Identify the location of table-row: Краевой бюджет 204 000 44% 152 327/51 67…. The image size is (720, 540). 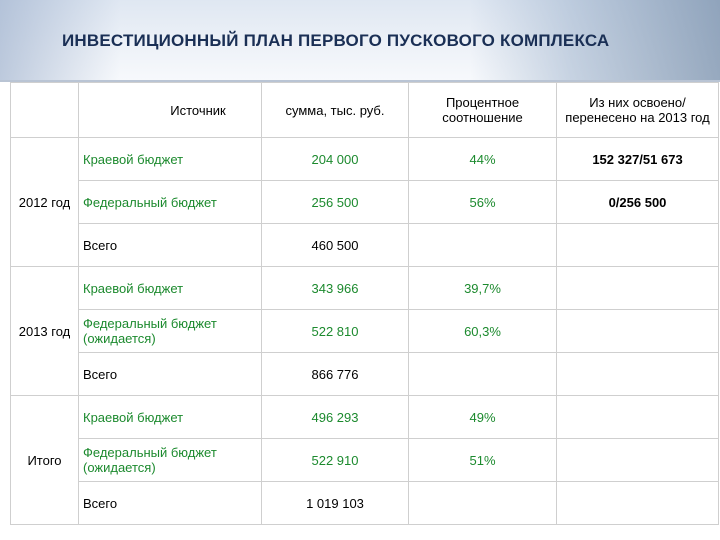
(364, 159).